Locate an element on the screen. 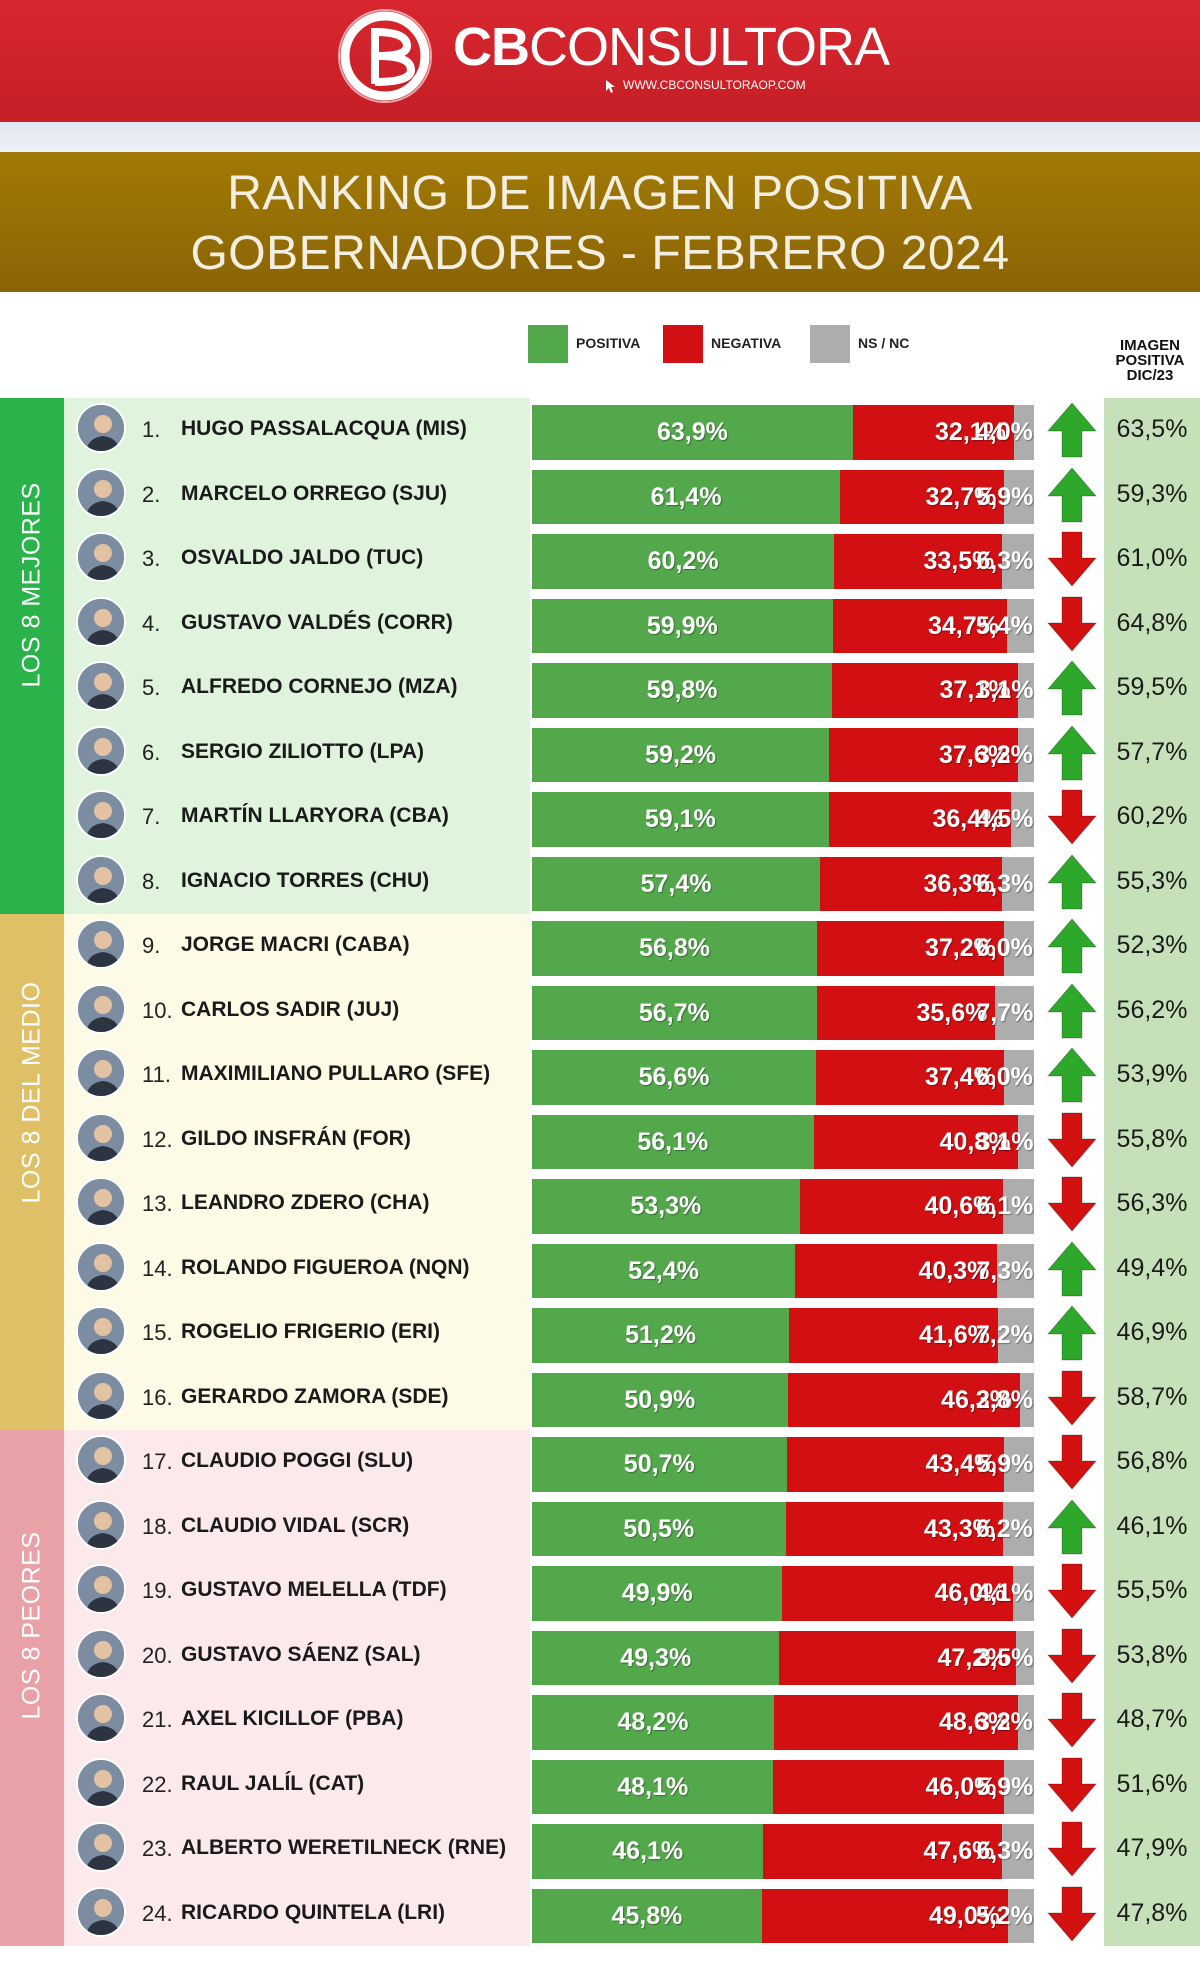 This screenshot has width=1200, height=1983. label-positiva: 56,6% is located at coordinates (674, 1077).